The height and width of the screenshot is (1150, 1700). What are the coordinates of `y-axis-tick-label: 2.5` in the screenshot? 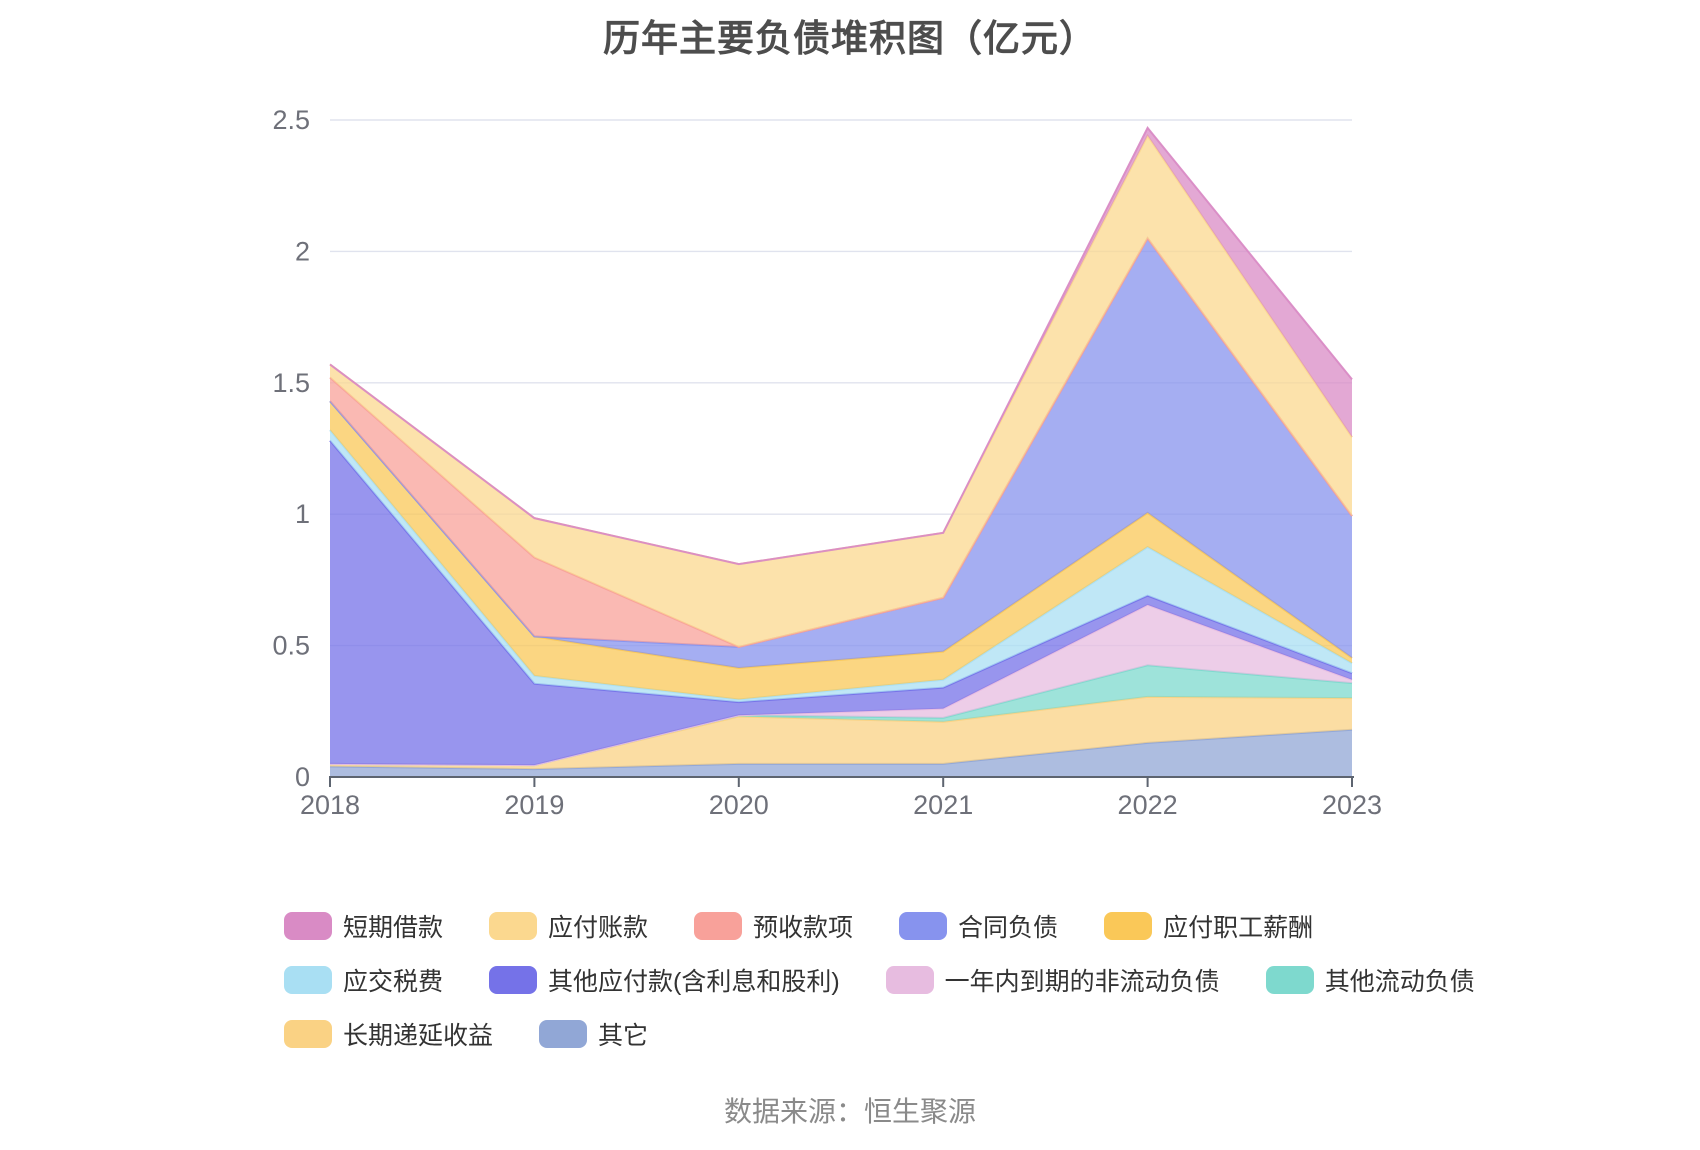 It's located at (291, 120).